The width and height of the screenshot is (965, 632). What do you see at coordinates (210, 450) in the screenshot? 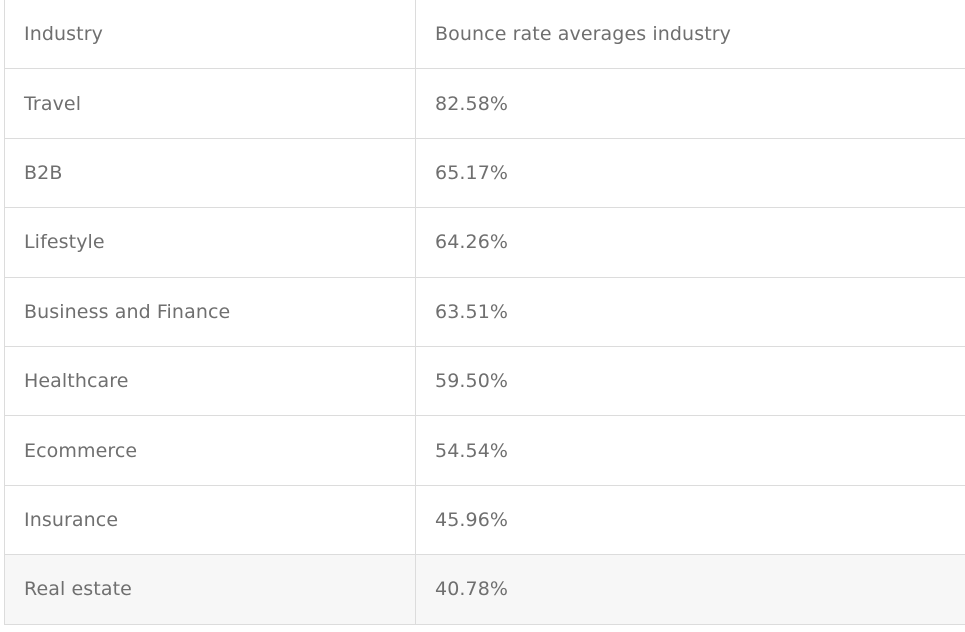
I see `industry-cell: Ecommerce` at bounding box center [210, 450].